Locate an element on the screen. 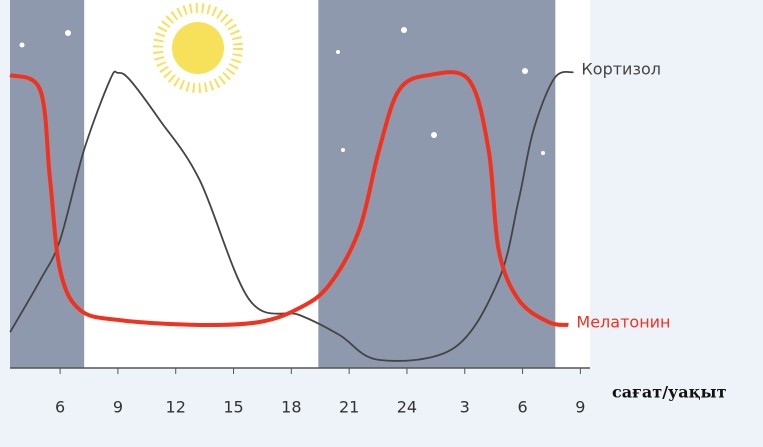 Image resolution: width=763 pixels, height=447 pixels. x-tick-label: 12 is located at coordinates (176, 407).